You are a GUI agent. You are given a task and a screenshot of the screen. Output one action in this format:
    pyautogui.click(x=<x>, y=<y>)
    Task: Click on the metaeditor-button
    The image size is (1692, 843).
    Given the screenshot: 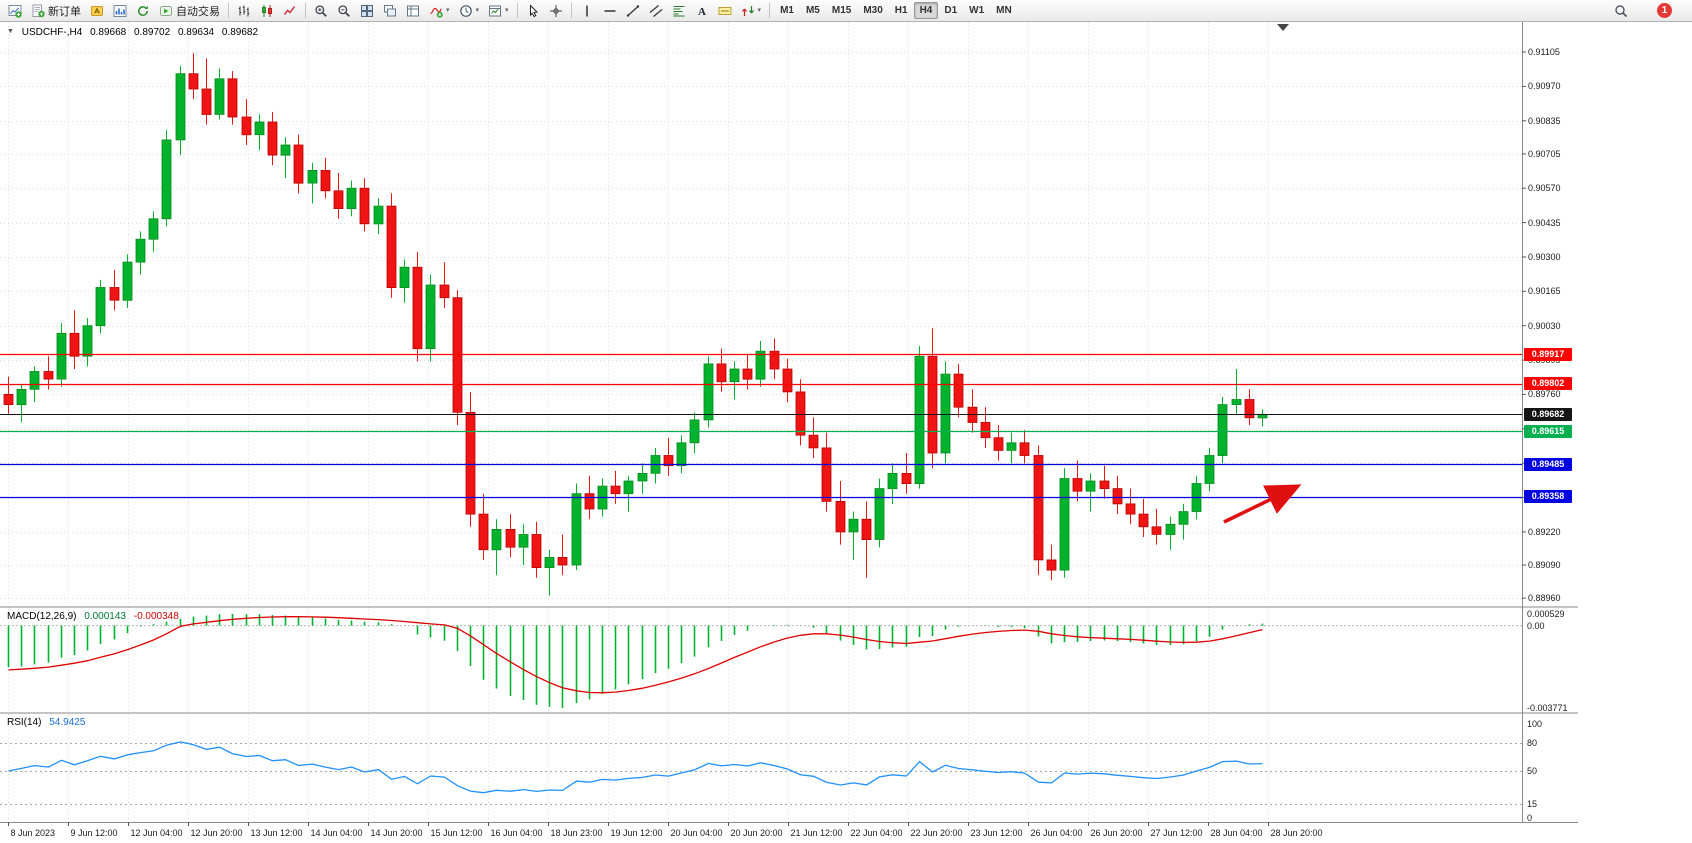 What is the action you would take?
    pyautogui.click(x=97, y=10)
    